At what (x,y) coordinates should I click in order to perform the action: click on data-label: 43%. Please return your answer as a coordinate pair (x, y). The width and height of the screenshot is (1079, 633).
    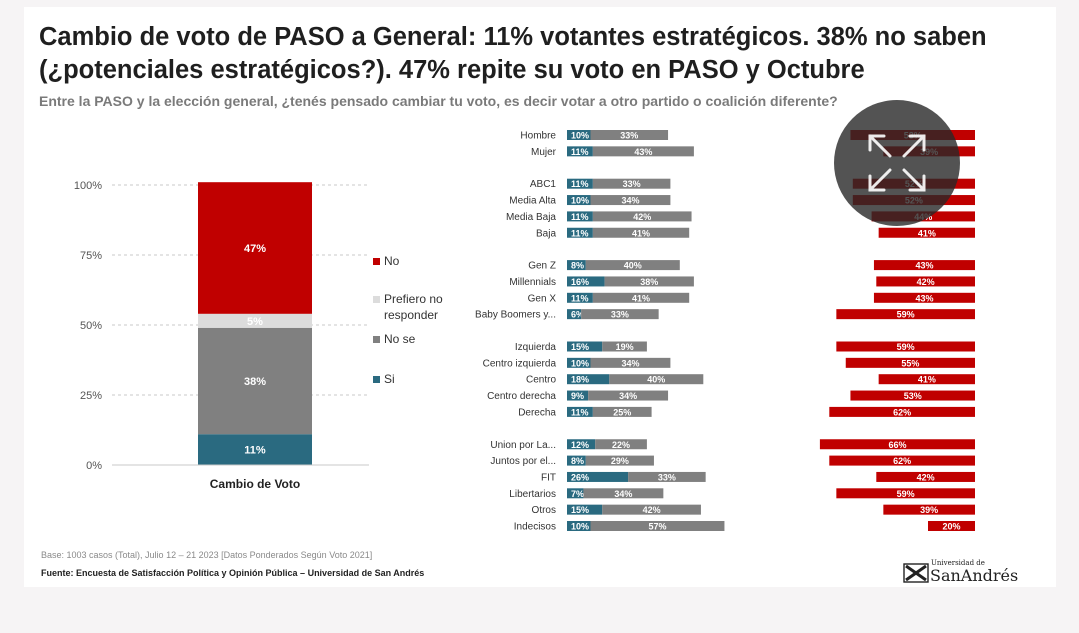
    Looking at the image, I should click on (924, 298).